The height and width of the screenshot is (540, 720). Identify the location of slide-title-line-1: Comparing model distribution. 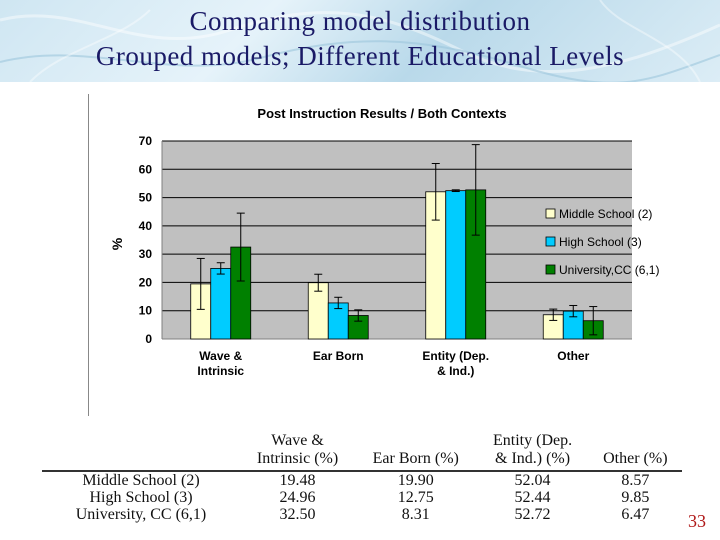
(360, 21).